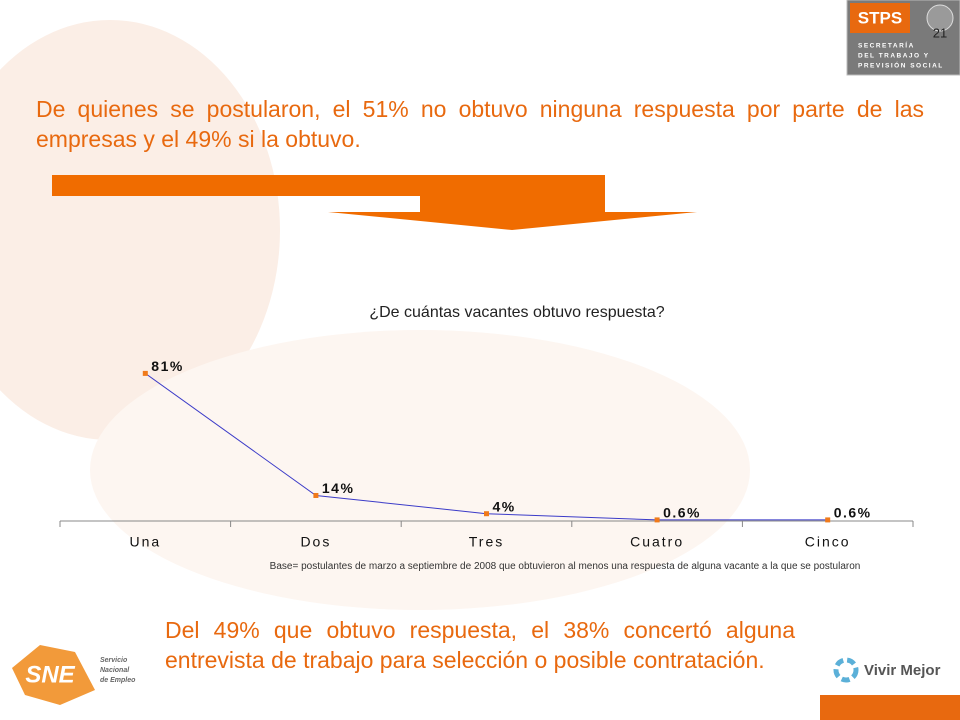  Describe the element at coordinates (516, 312) in the screenshot. I see `chart-title: ¿De cuántas vacantes obtuvo respuesta?` at that location.